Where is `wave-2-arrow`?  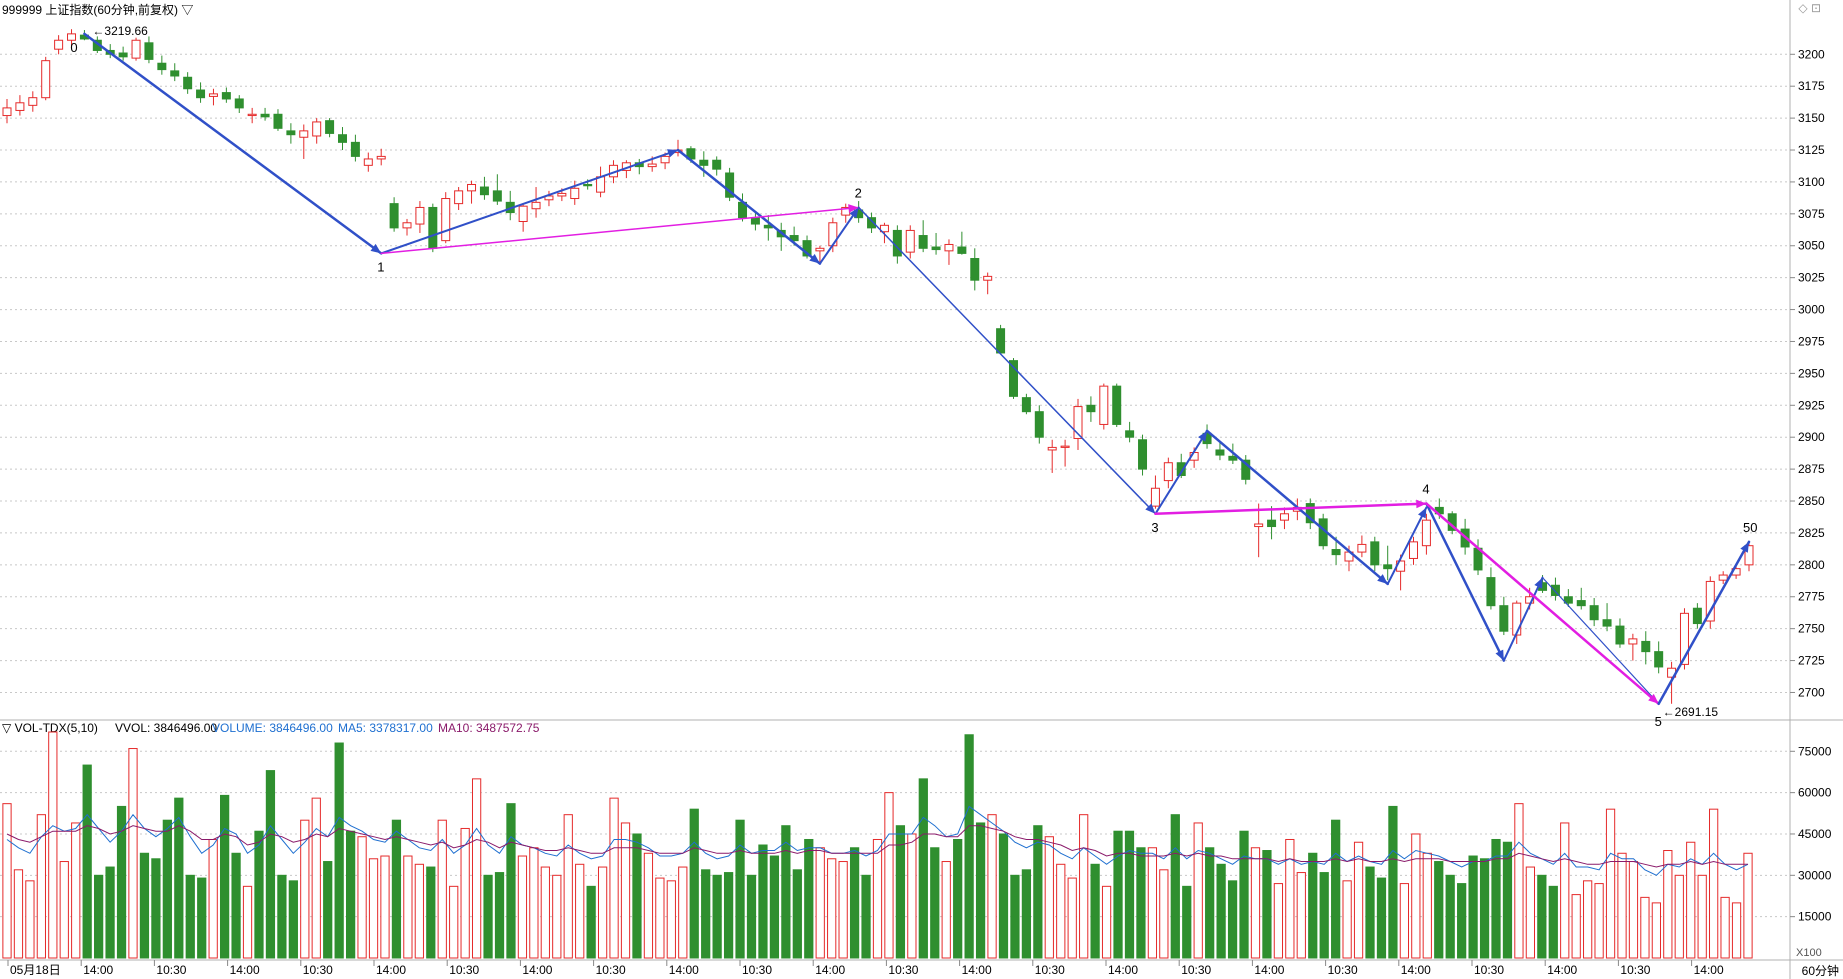 wave-2-arrow is located at coordinates (839, 235).